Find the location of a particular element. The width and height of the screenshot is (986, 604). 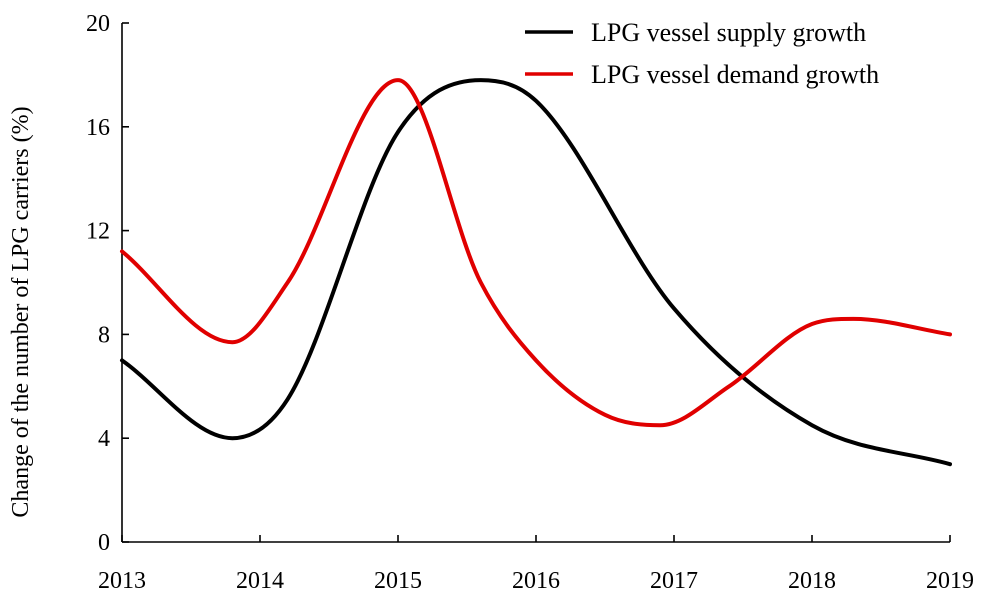

x-tick-label: 2018 is located at coordinates (812, 581).